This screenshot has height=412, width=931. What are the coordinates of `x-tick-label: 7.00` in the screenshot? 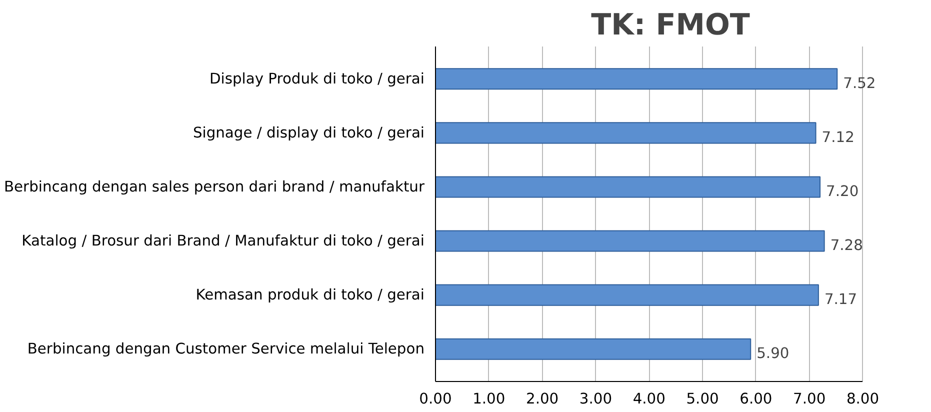 It's located at (809, 399).